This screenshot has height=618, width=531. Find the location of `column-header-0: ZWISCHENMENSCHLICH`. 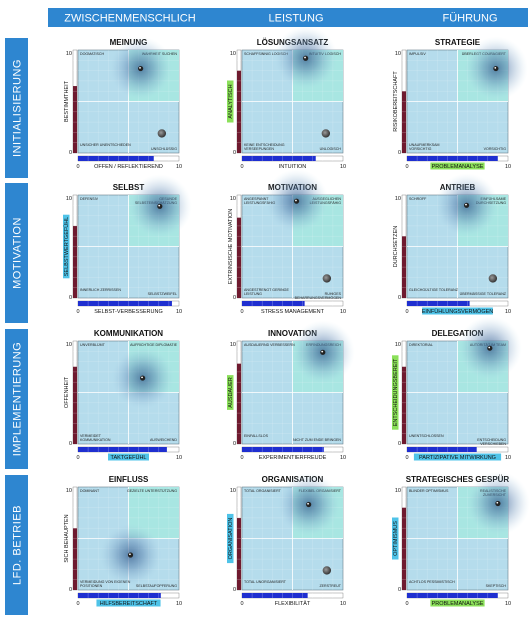

column-header-0: ZWISCHENMENSCHLICH is located at coordinates (129, 19).